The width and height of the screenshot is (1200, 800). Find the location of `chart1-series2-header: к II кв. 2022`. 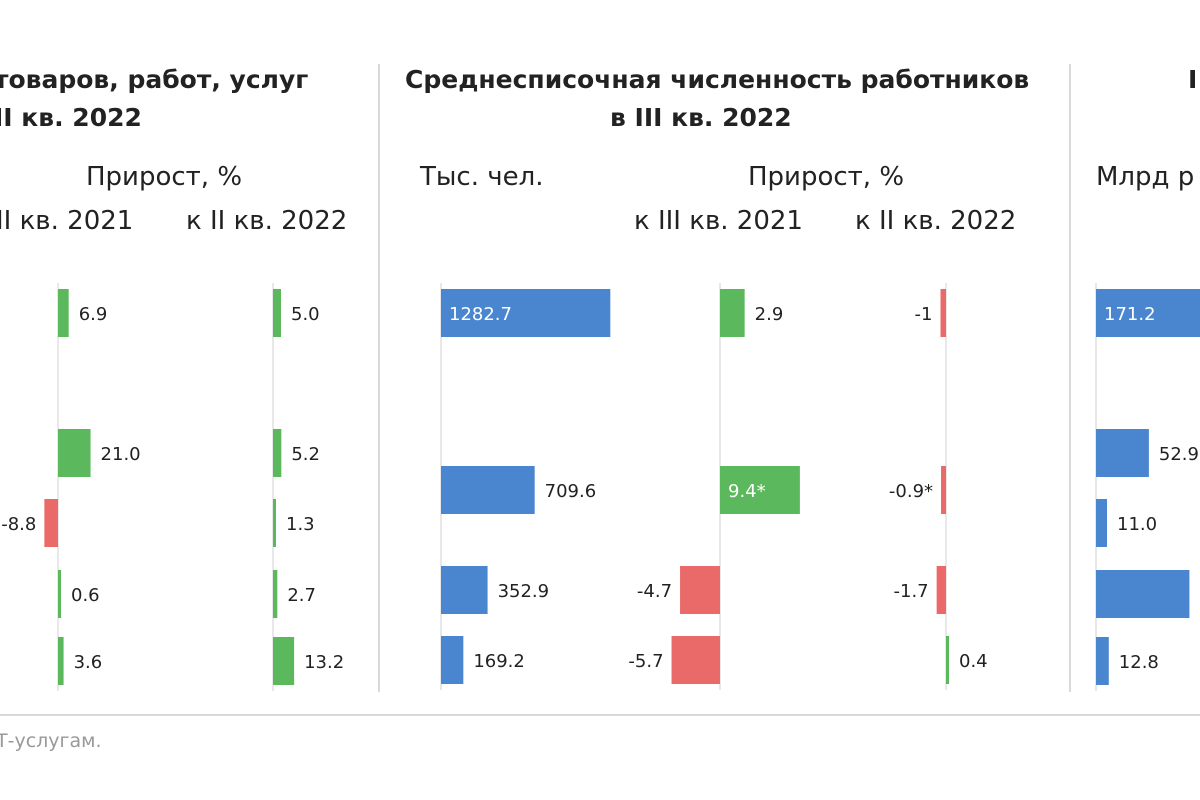

chart1-series2-header: к II кв. 2022 is located at coordinates (267, 221).